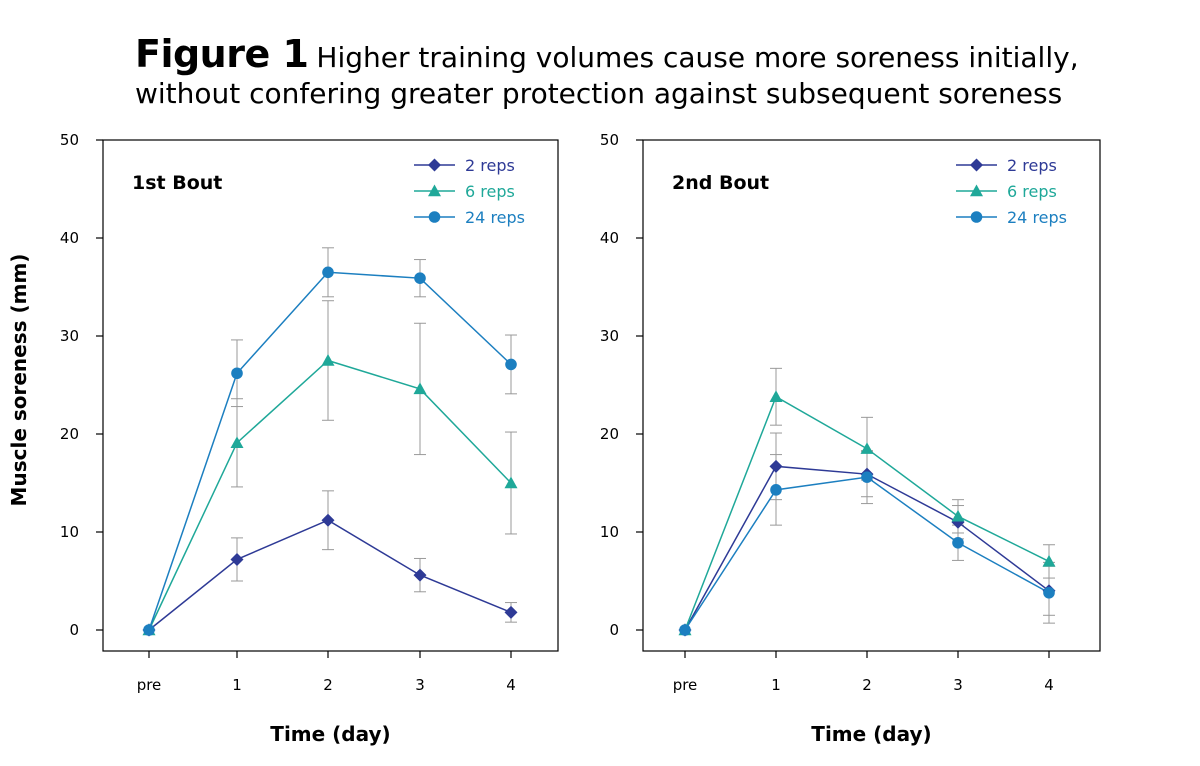  What do you see at coordinates (177, 183) in the screenshot?
I see `panel-label: 1st Bout` at bounding box center [177, 183].